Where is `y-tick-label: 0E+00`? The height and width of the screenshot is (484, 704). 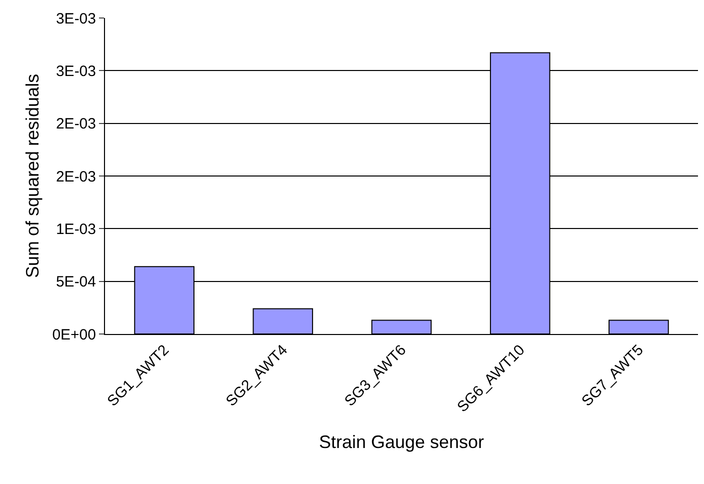
y-tick-label: 0E+00 is located at coordinates (74, 335).